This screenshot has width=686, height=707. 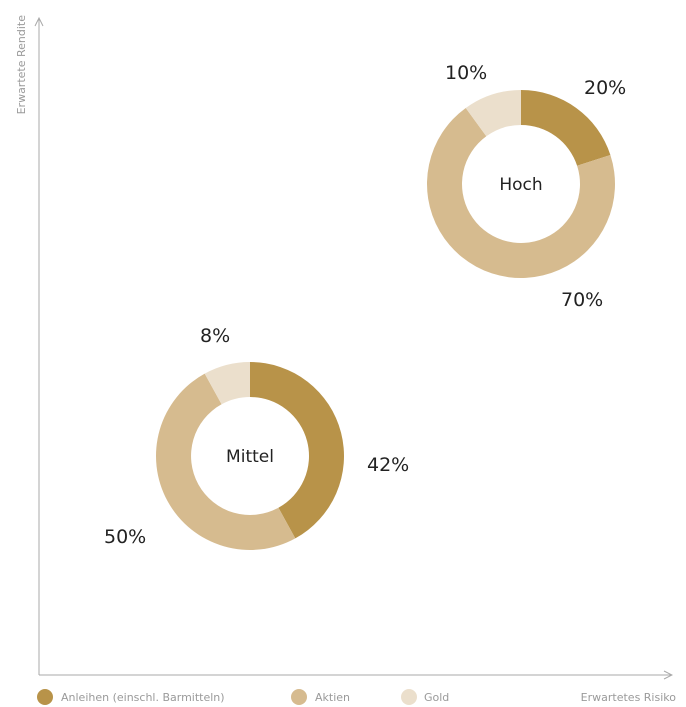 What do you see at coordinates (227, 383) in the screenshot?
I see `donut-mittel-slice-gold` at bounding box center [227, 383].